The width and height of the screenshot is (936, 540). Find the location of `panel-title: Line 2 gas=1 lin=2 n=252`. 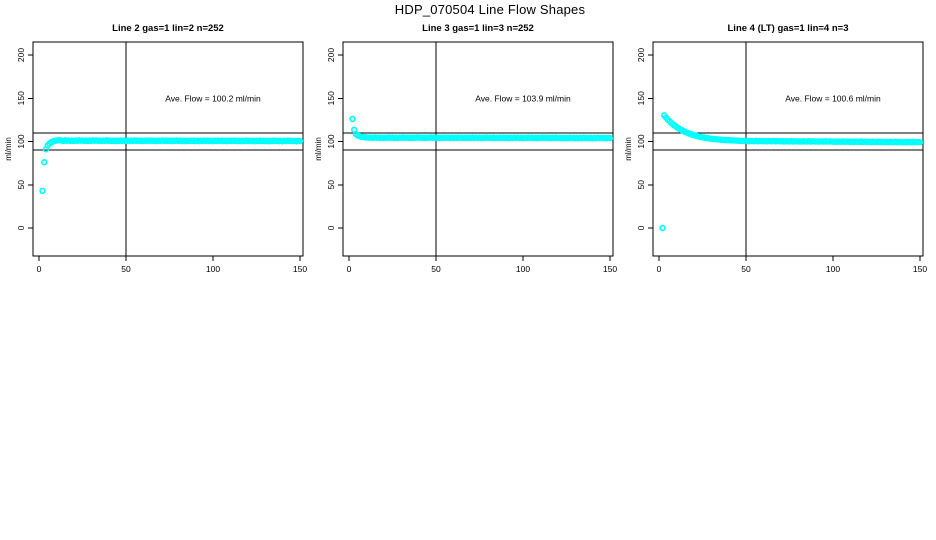

panel-title: Line 2 gas=1 lin=2 n=252 is located at coordinates (168, 28).